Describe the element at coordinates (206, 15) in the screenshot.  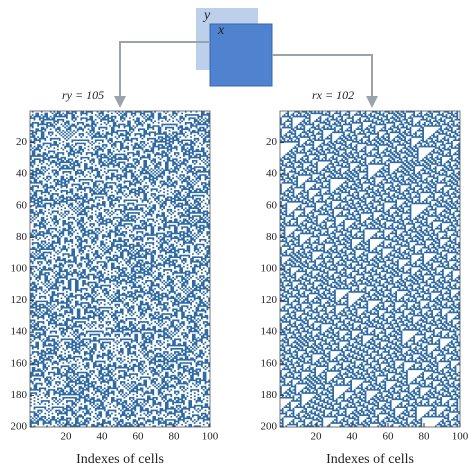
I see `back-label: y` at that location.